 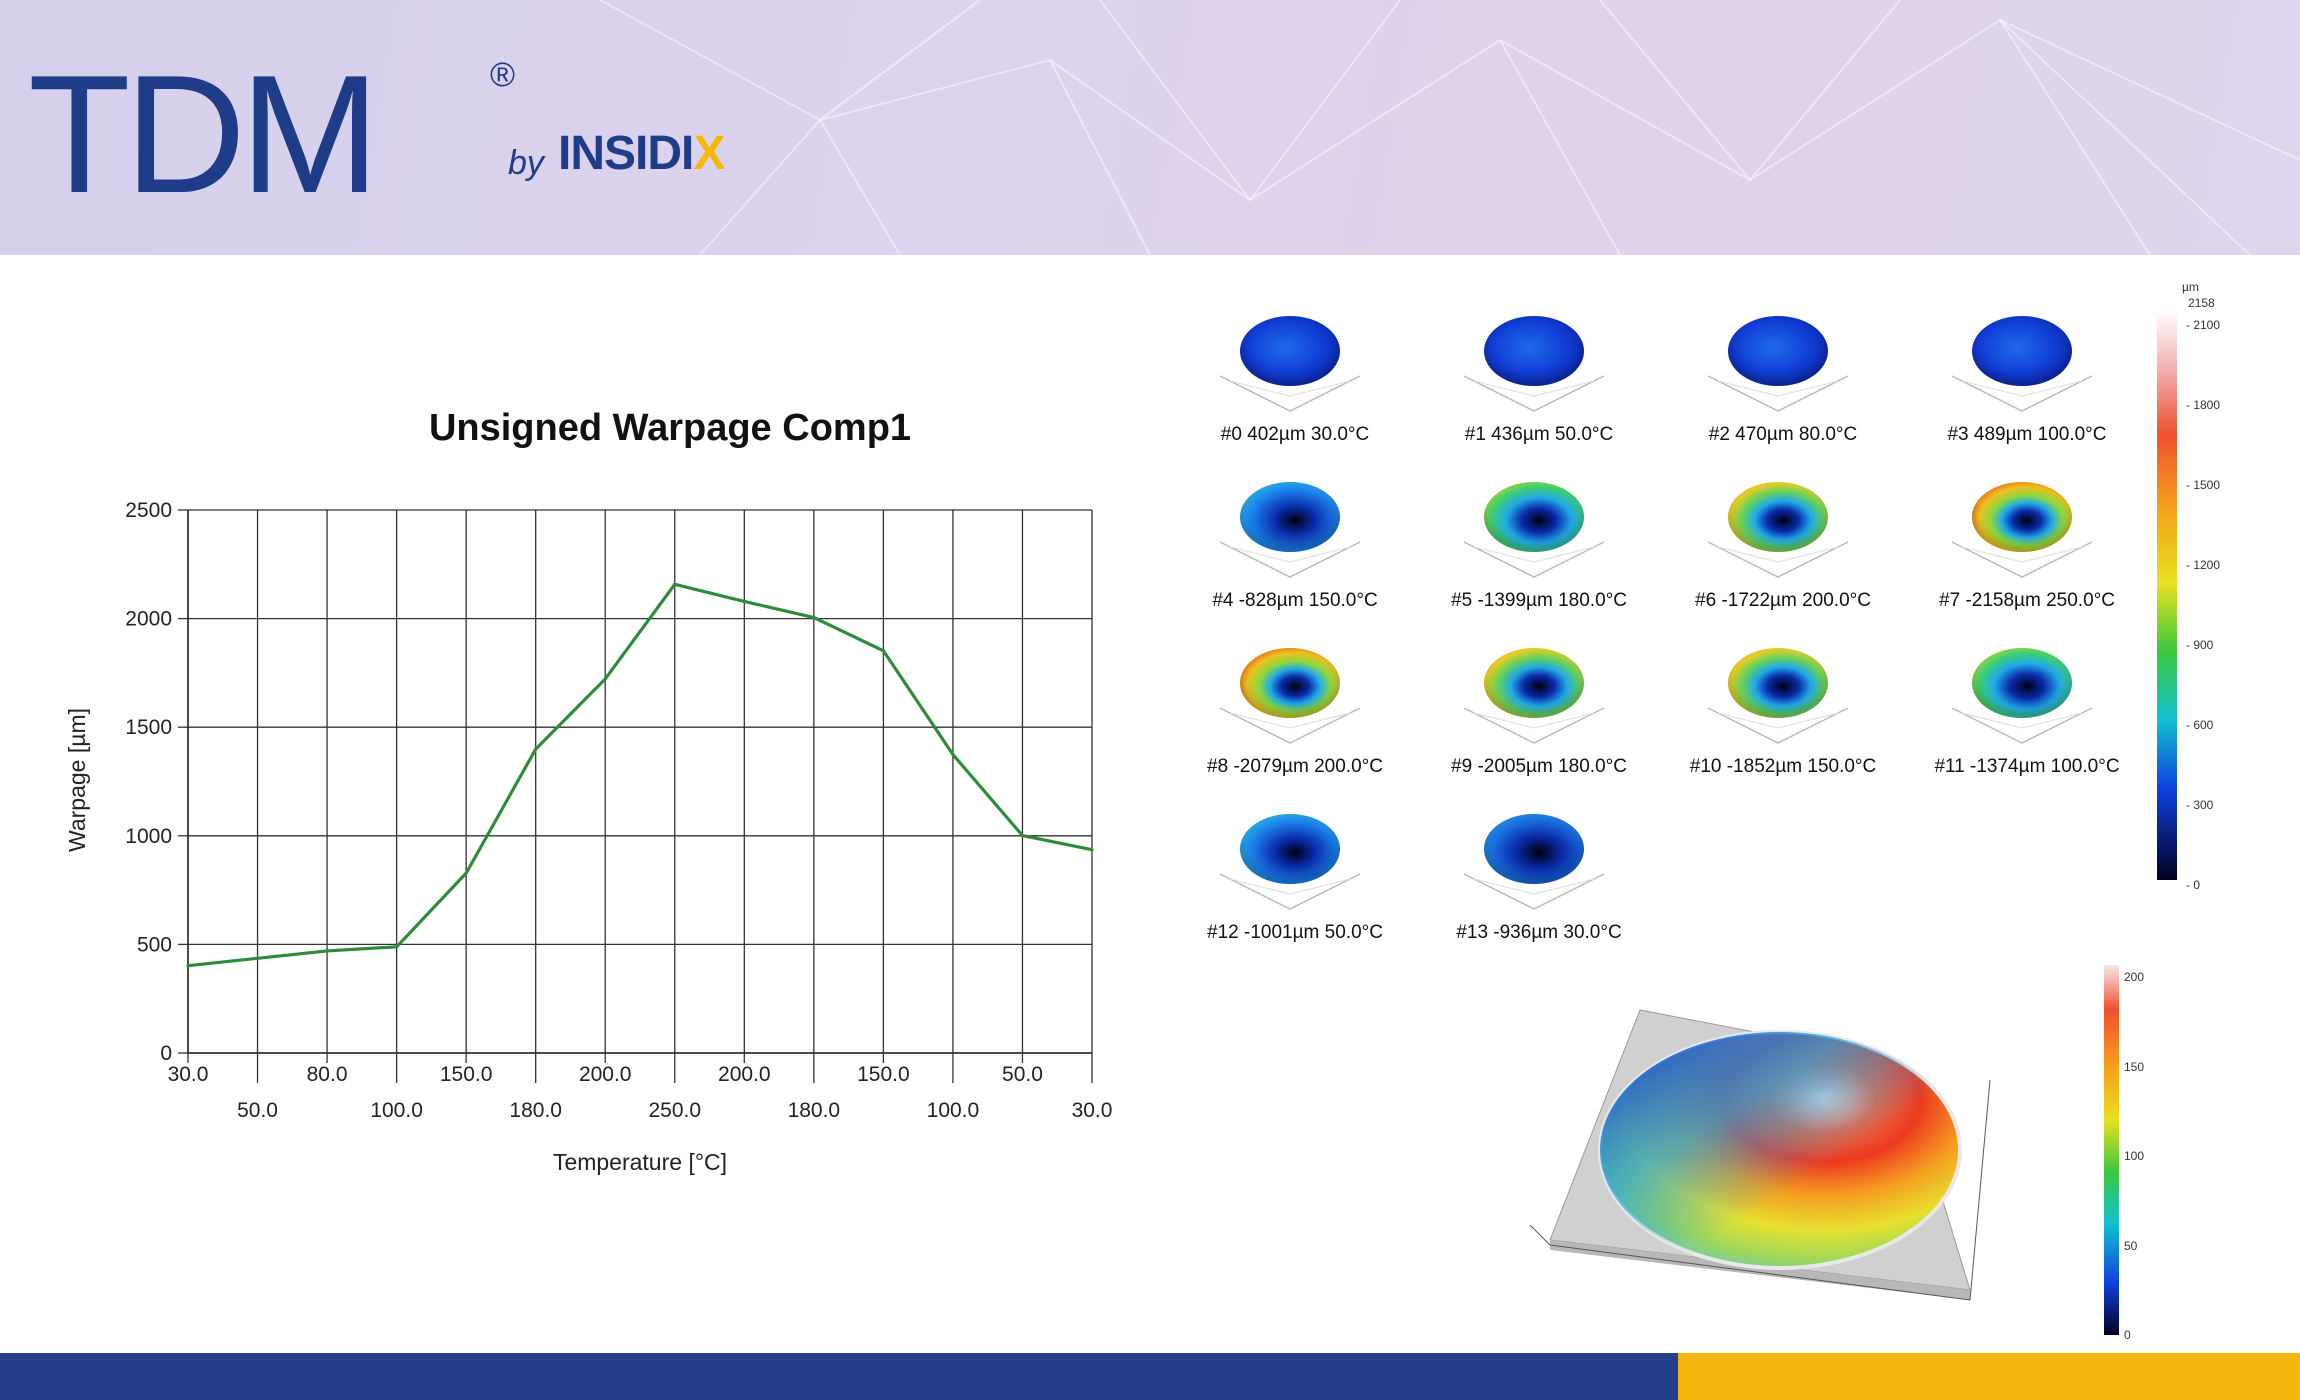 I want to click on colorbar-bottom-label: 0, so click(x=2127, y=1335).